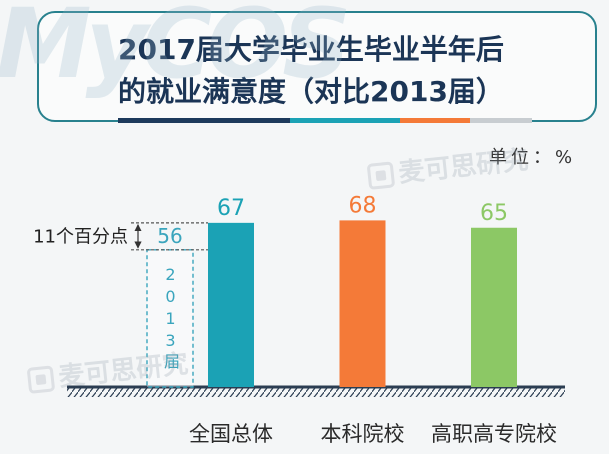 The image size is (609, 454). What do you see at coordinates (494, 307) in the screenshot?
I see `bar-higher-vocational` at bounding box center [494, 307].